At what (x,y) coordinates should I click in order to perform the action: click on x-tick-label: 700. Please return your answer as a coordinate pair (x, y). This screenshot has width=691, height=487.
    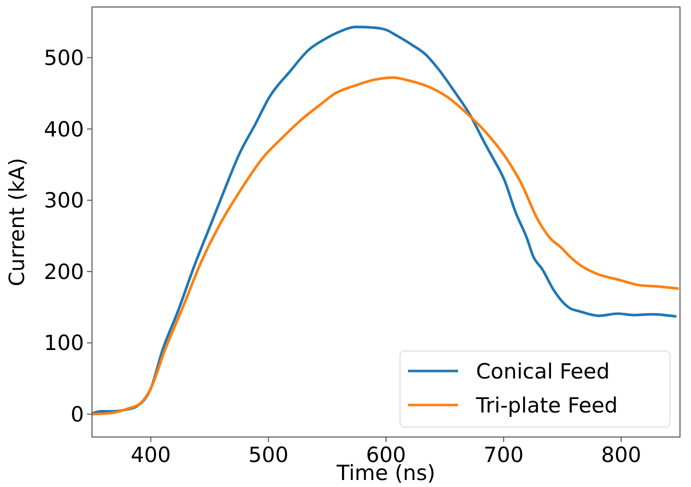
    Looking at the image, I should click on (504, 455).